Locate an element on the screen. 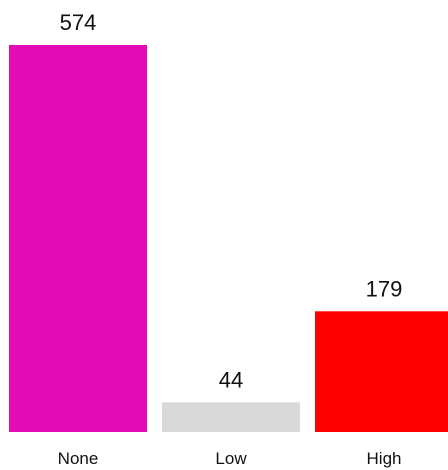  bar-low is located at coordinates (231, 417).